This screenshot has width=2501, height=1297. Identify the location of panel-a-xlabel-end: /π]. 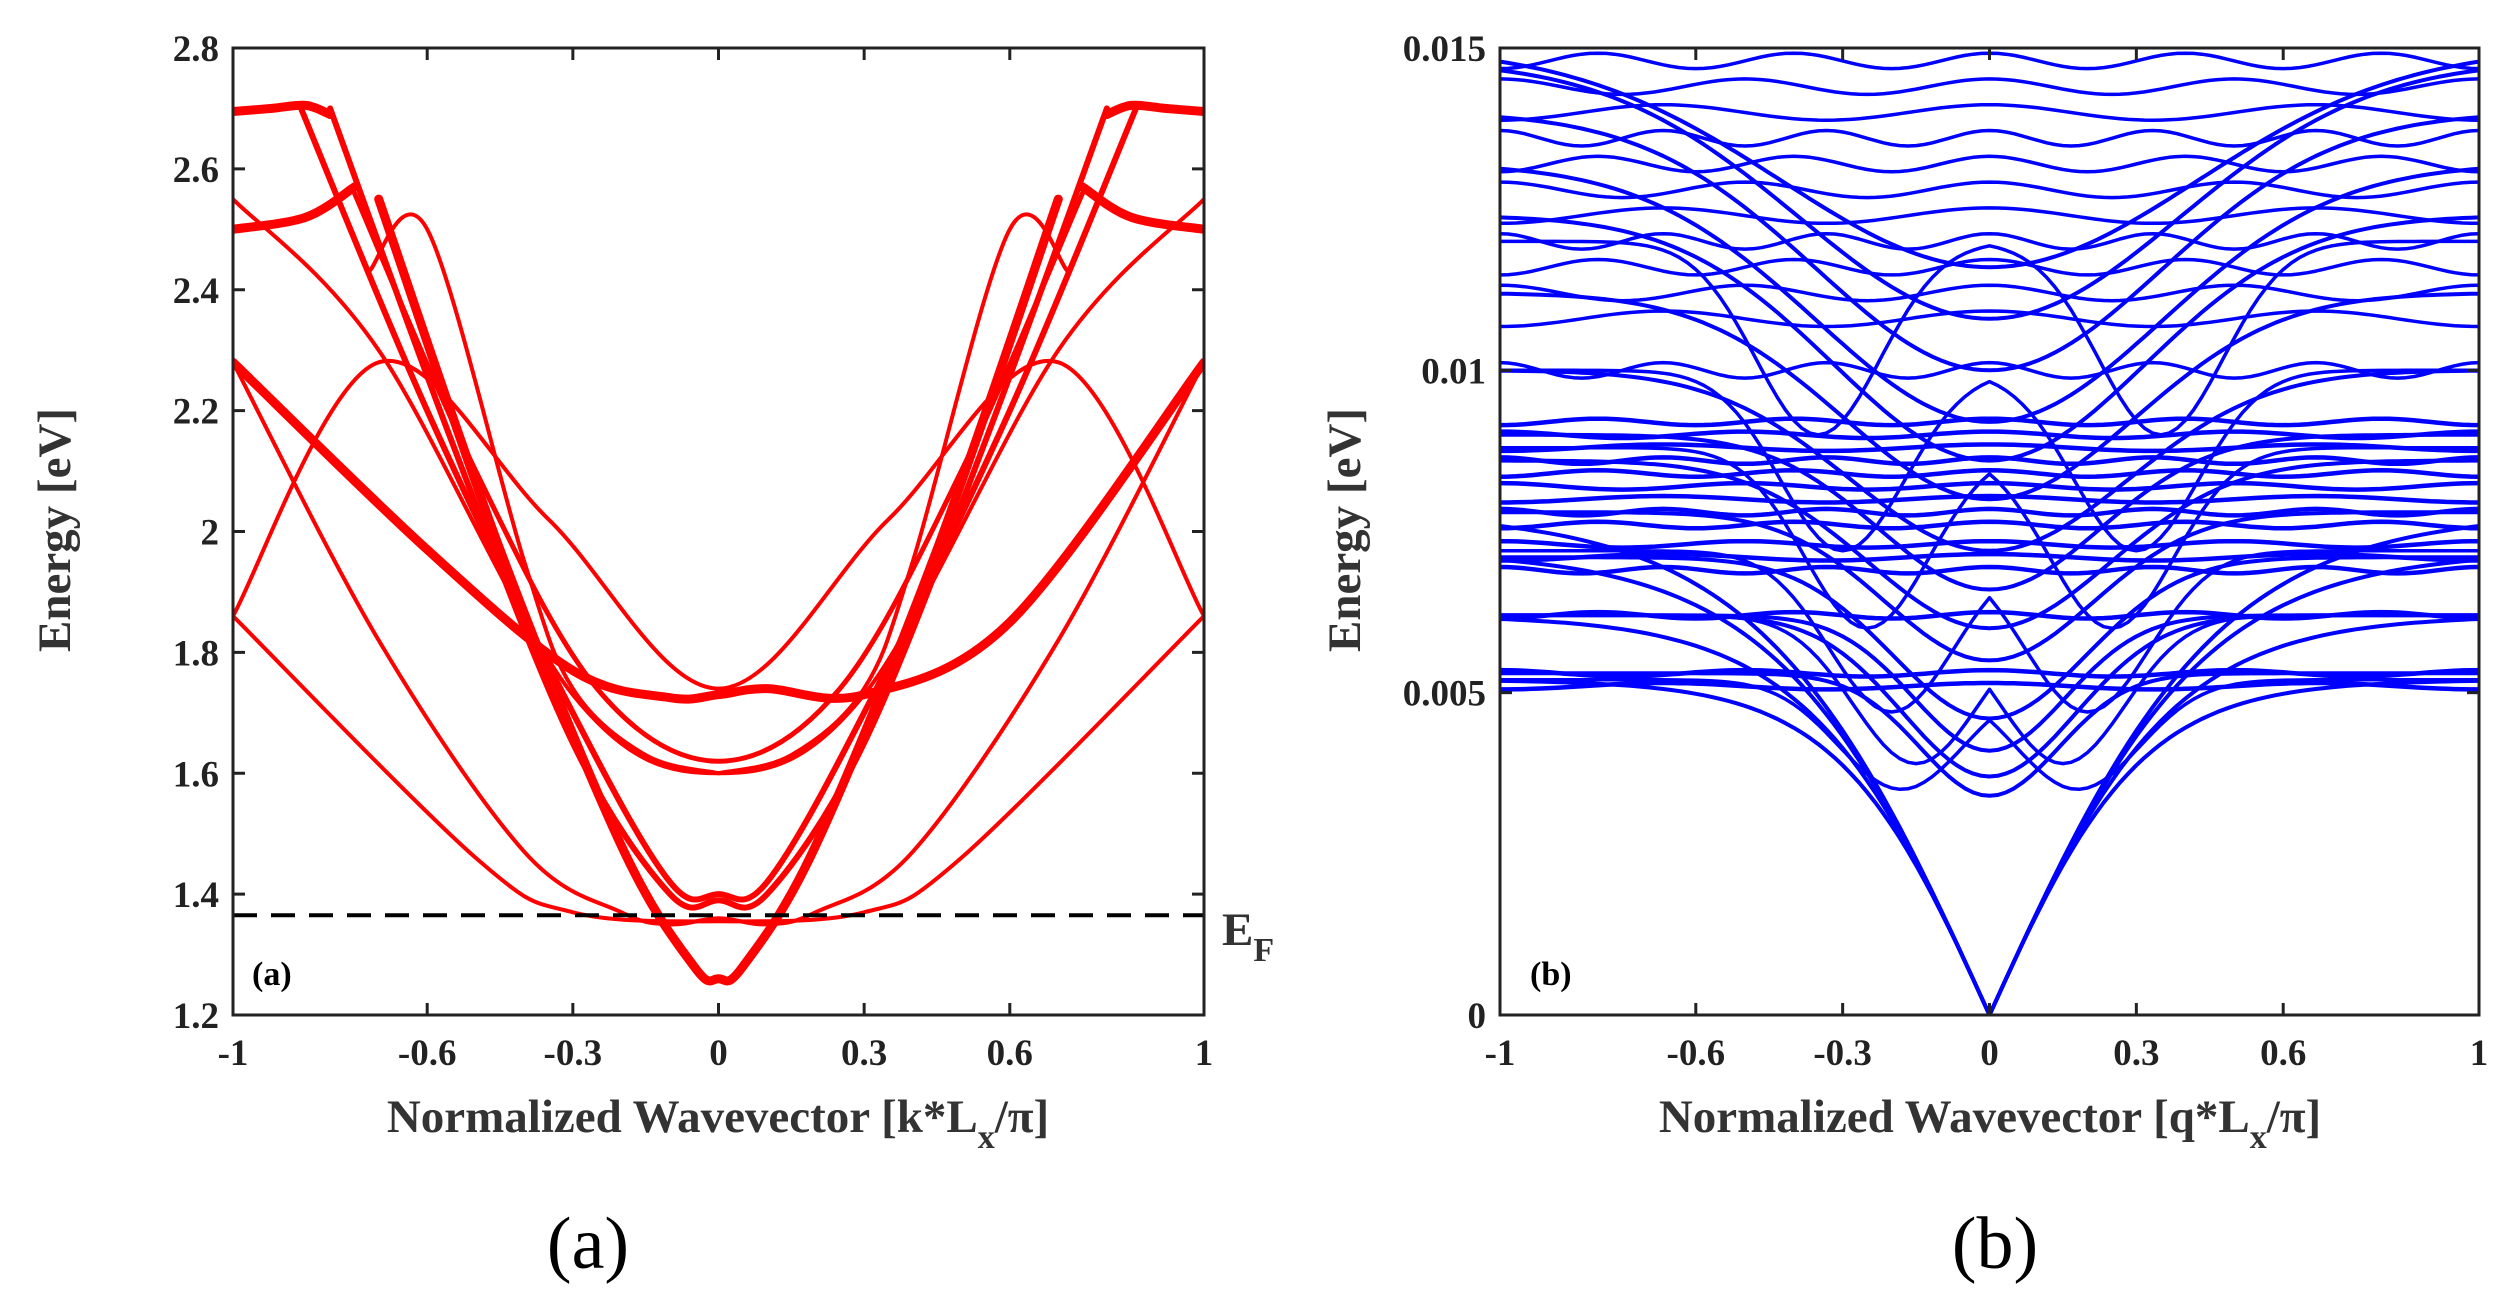
(1021, 1117).